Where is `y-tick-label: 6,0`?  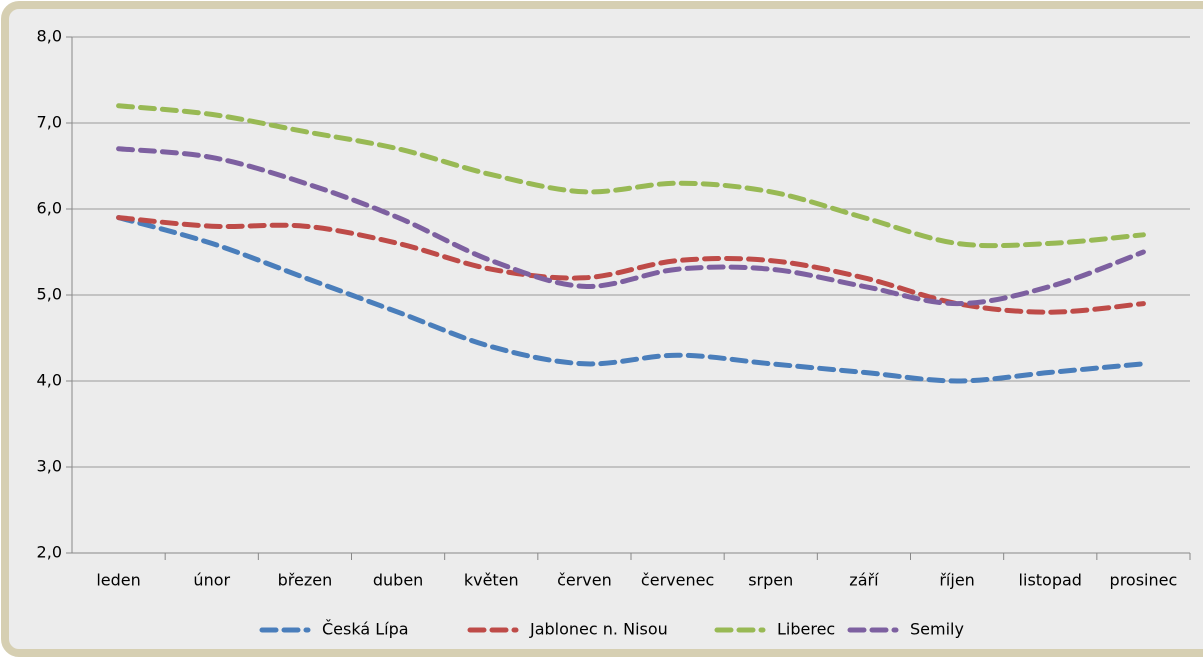 y-tick-label: 6,0 is located at coordinates (49, 208).